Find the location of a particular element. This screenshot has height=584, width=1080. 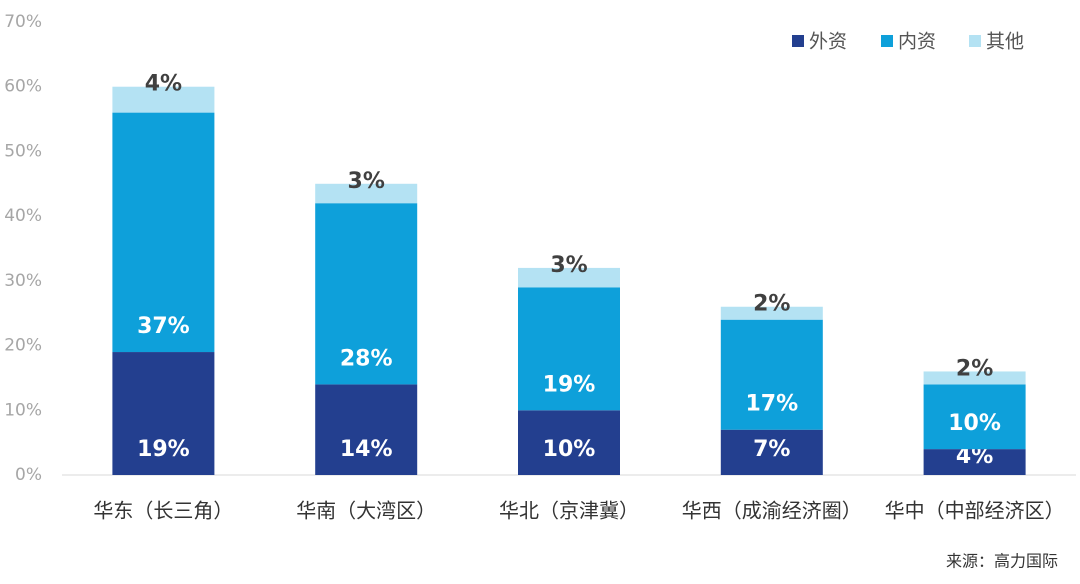

legend-label: 内资 is located at coordinates (917, 42).